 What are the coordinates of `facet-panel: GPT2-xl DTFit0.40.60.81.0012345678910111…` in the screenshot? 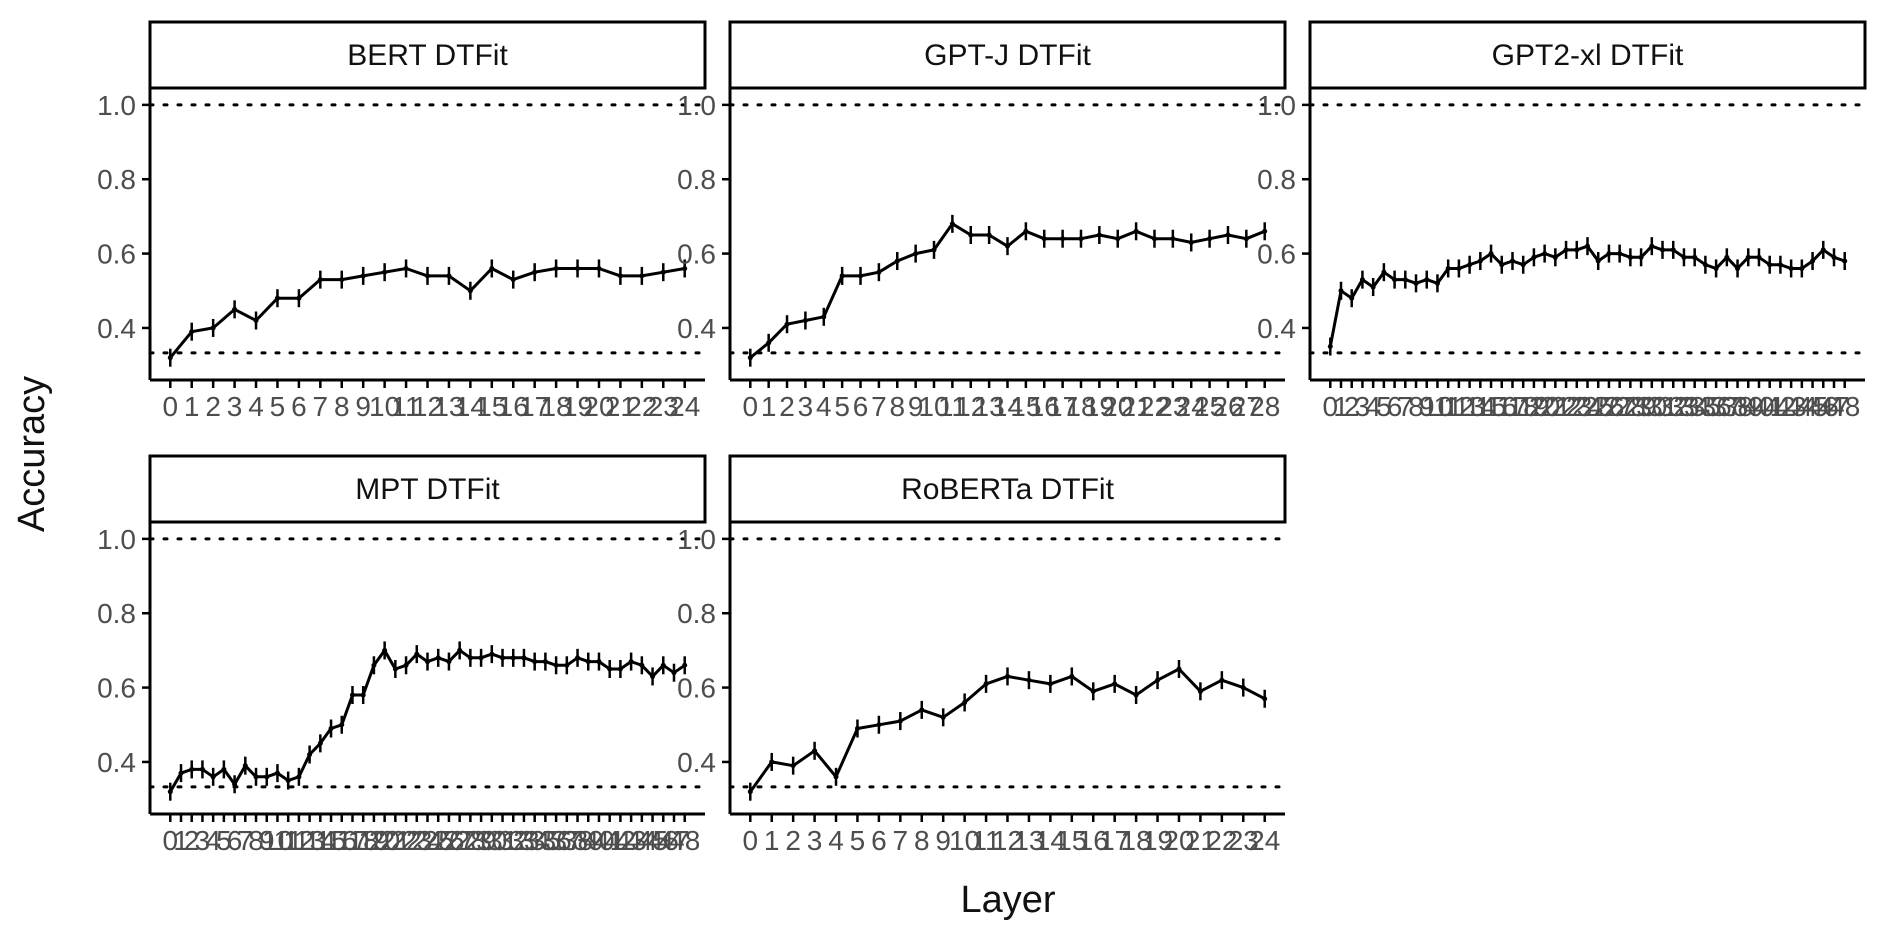 It's located at (1562, 221).